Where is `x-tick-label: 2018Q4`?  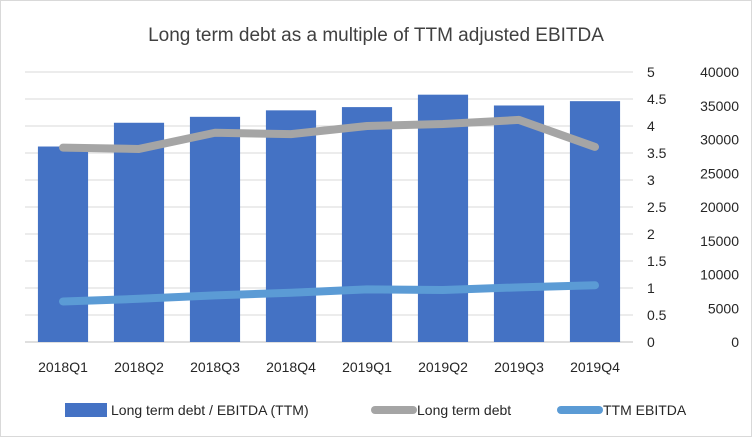
x-tick-label: 2018Q4 is located at coordinates (291, 367).